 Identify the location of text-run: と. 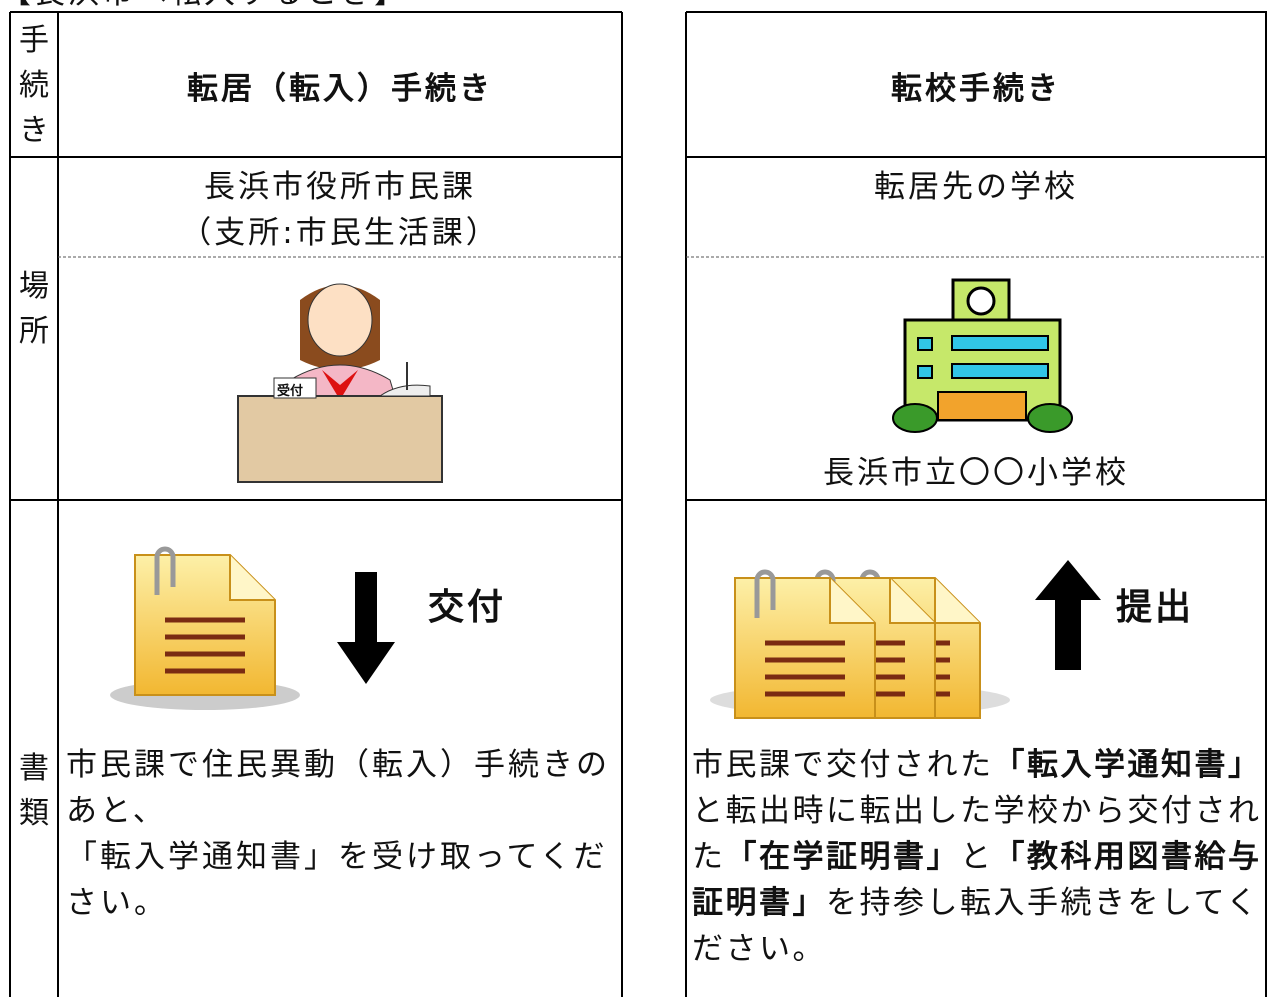
(977, 857).